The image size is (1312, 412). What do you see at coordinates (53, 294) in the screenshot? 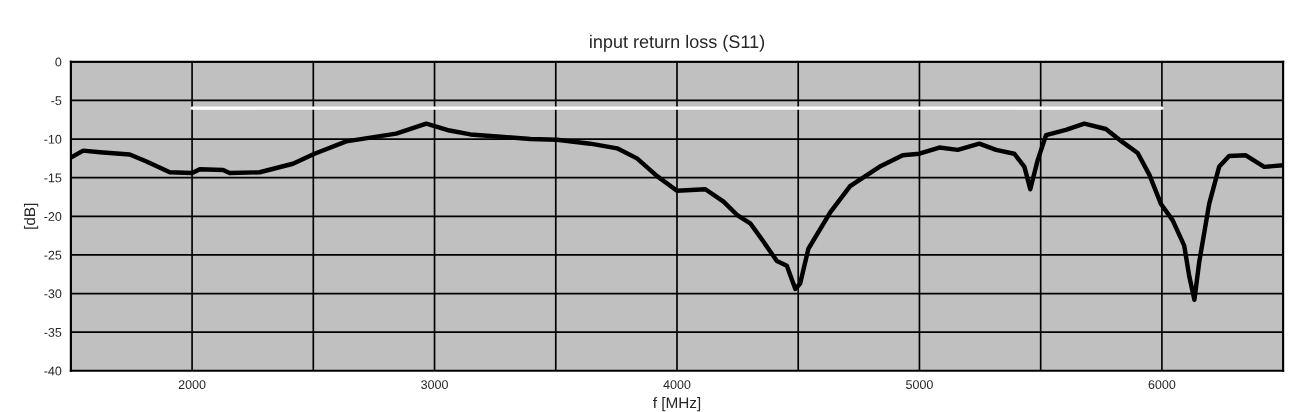
I see `y-tick-label: -30` at bounding box center [53, 294].